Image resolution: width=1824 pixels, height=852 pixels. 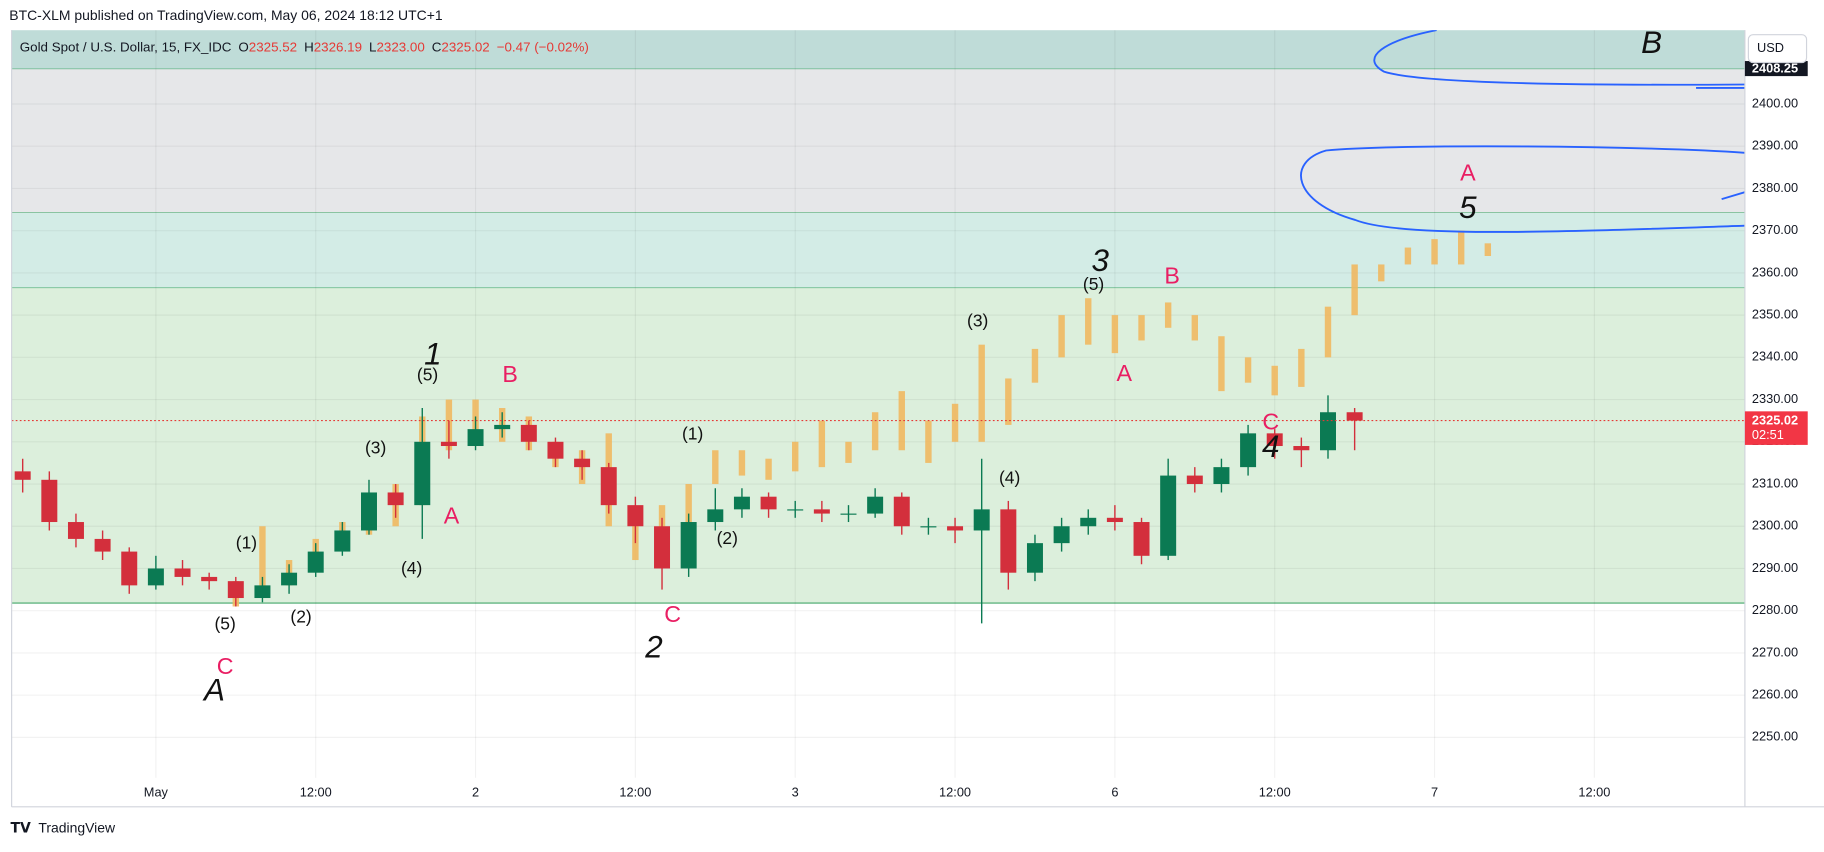 What do you see at coordinates (1468, 207) in the screenshot?
I see `wave-label: 5` at bounding box center [1468, 207].